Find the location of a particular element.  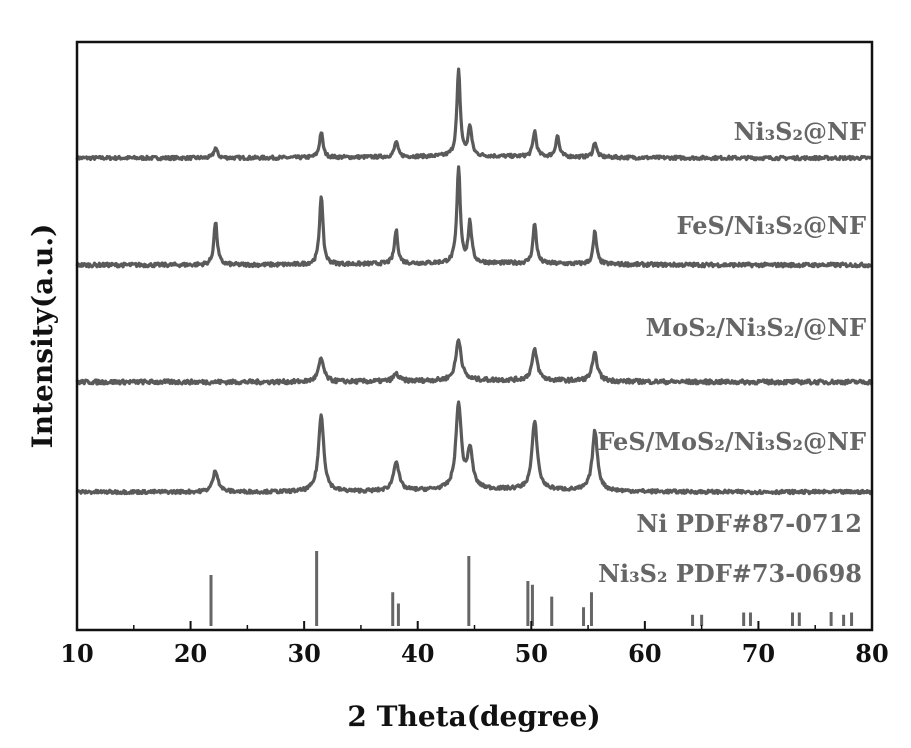

x-axis-title: 2 Theta(degree) is located at coordinates (473, 716).